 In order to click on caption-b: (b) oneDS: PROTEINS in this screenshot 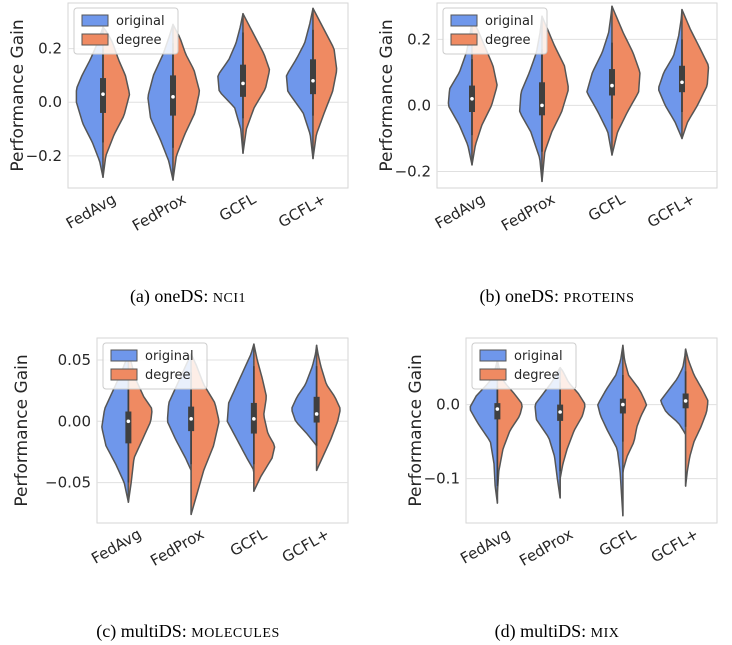, I will do `click(557, 296)`.